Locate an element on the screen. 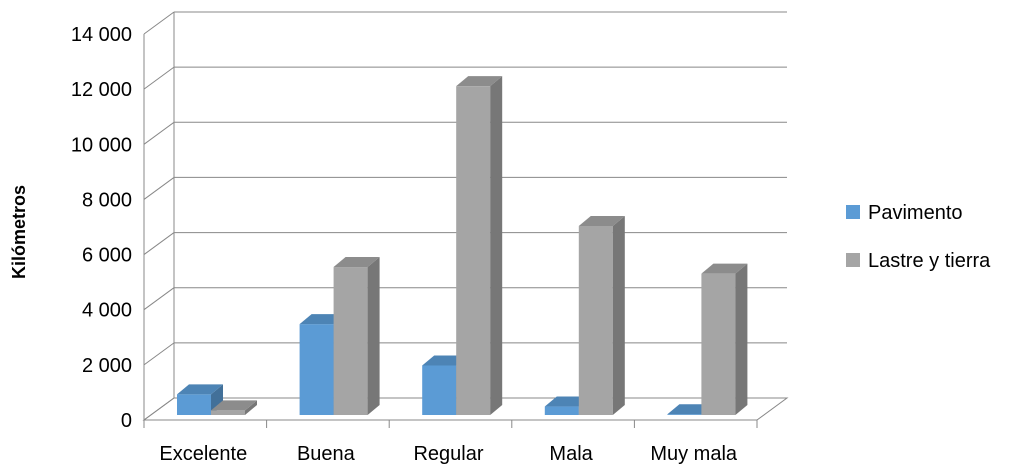 This screenshot has width=1019, height=470. y-tick-label: 10 000 is located at coordinates (101, 145).